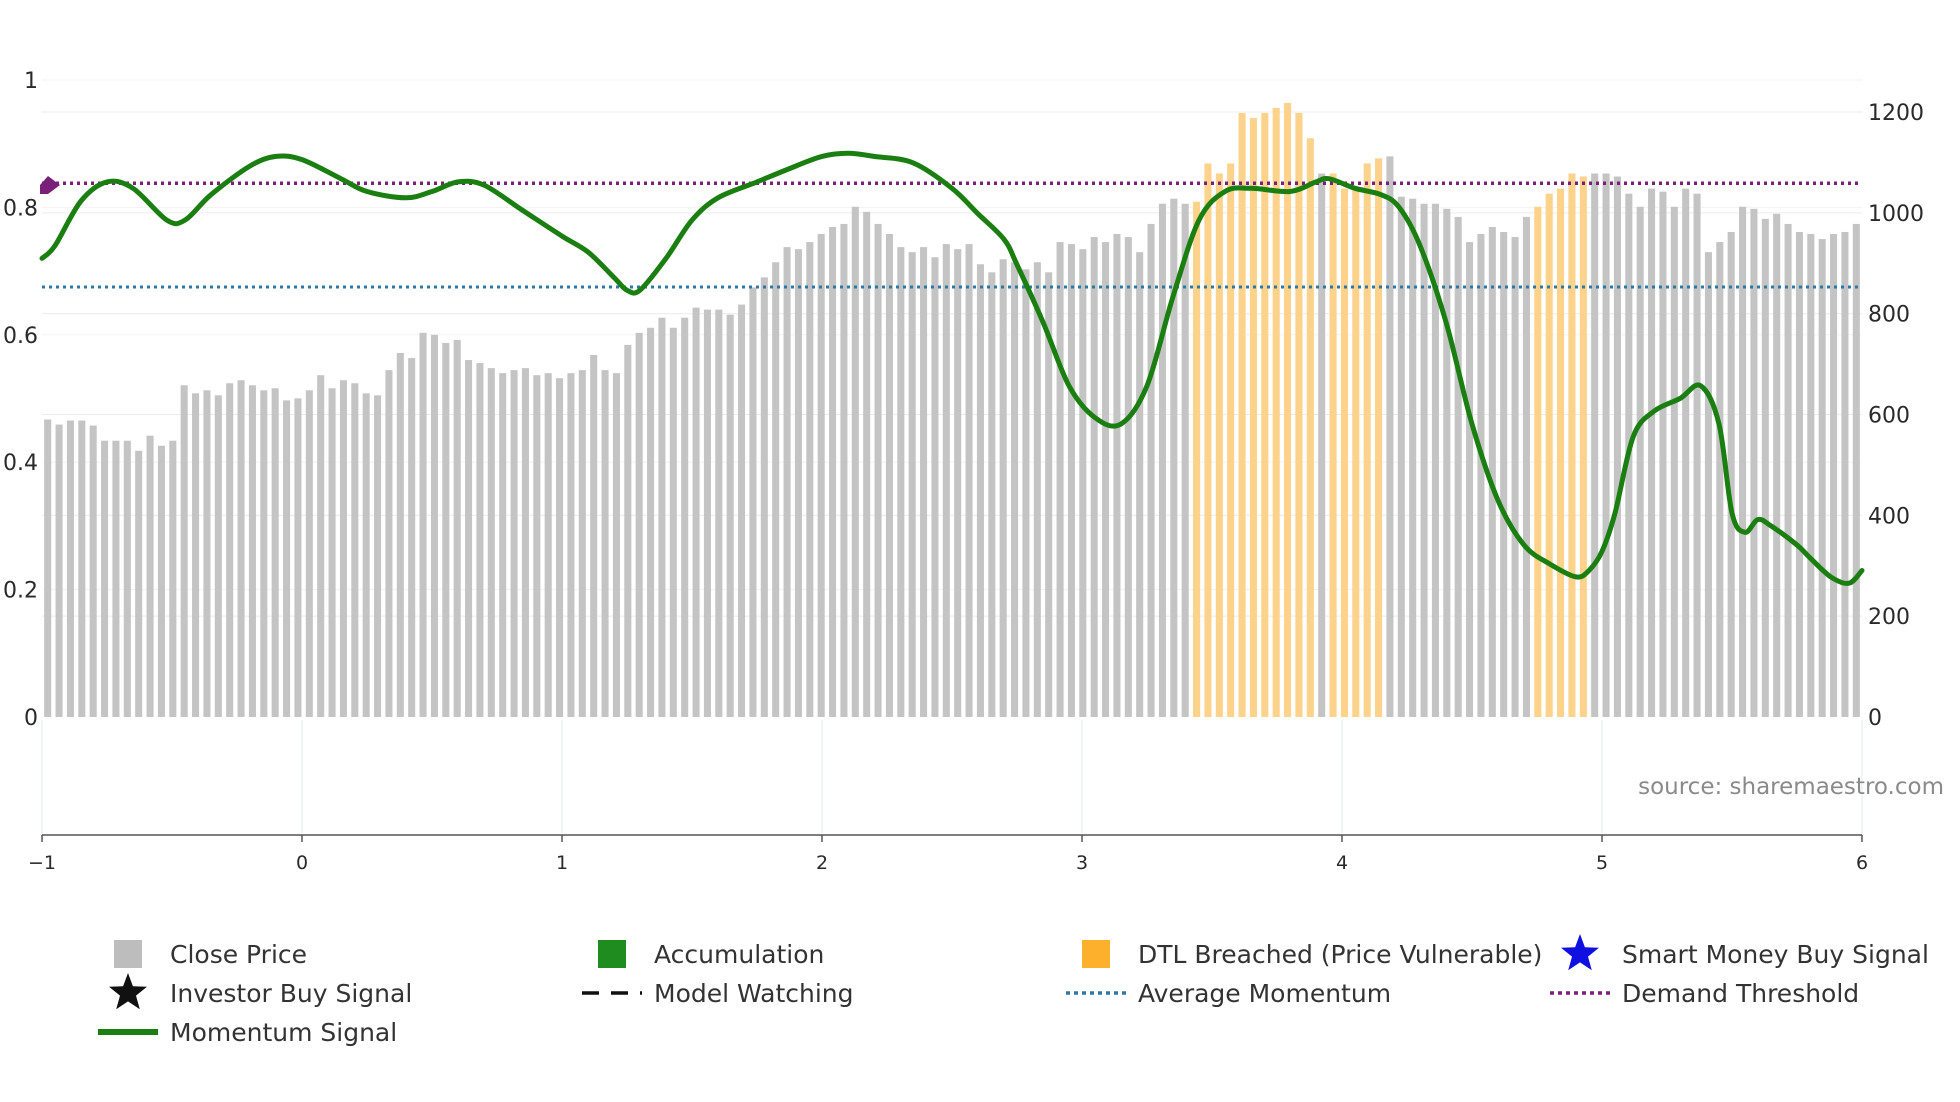 Image resolution: width=1960 pixels, height=1102 pixels. I want to click on legend-item: Momentum Signal, so click(247, 1032).